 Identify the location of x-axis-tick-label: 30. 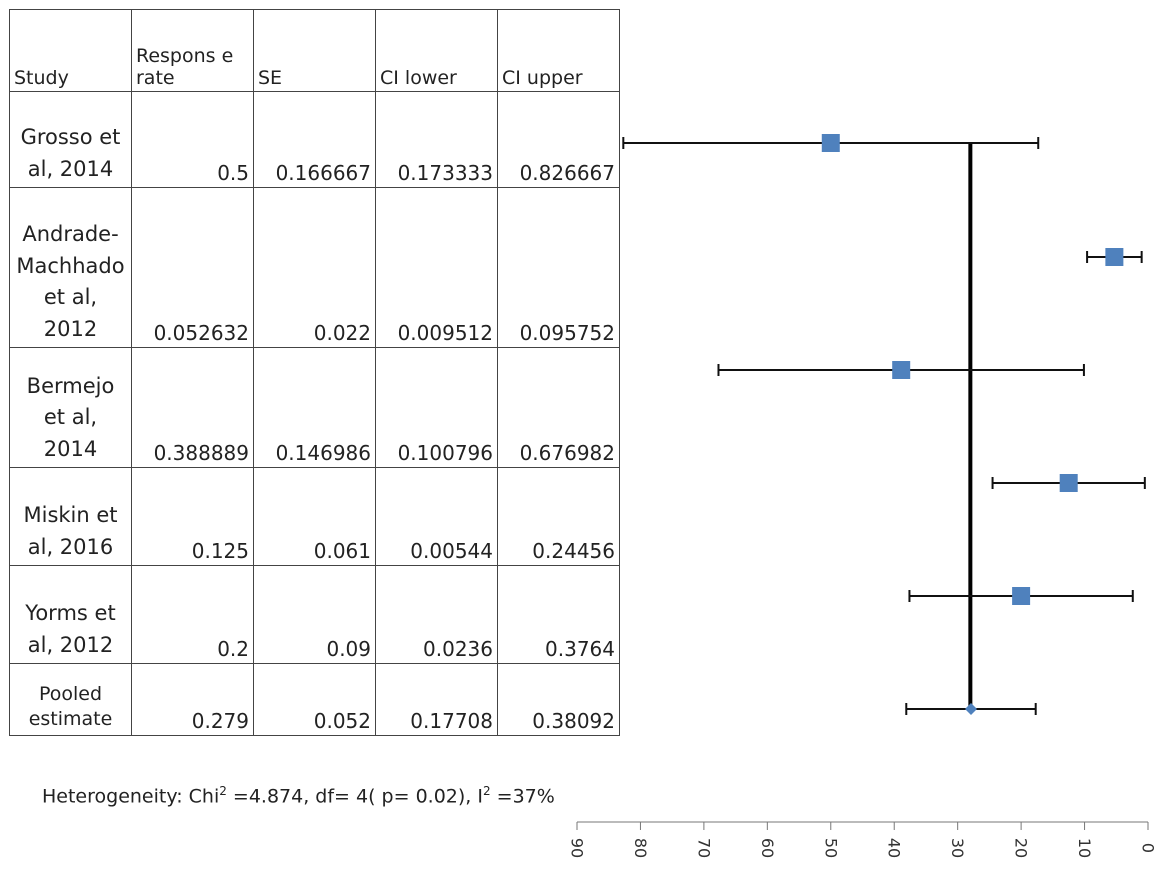
(957, 848).